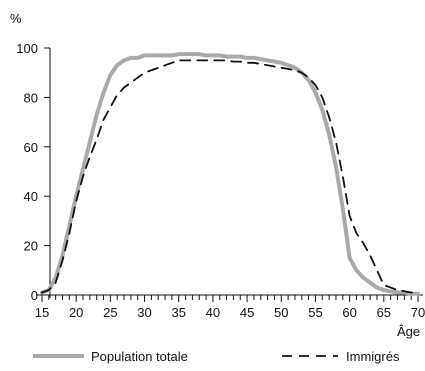  Describe the element at coordinates (178, 312) in the screenshot. I see `x-tick-label: 35` at that location.